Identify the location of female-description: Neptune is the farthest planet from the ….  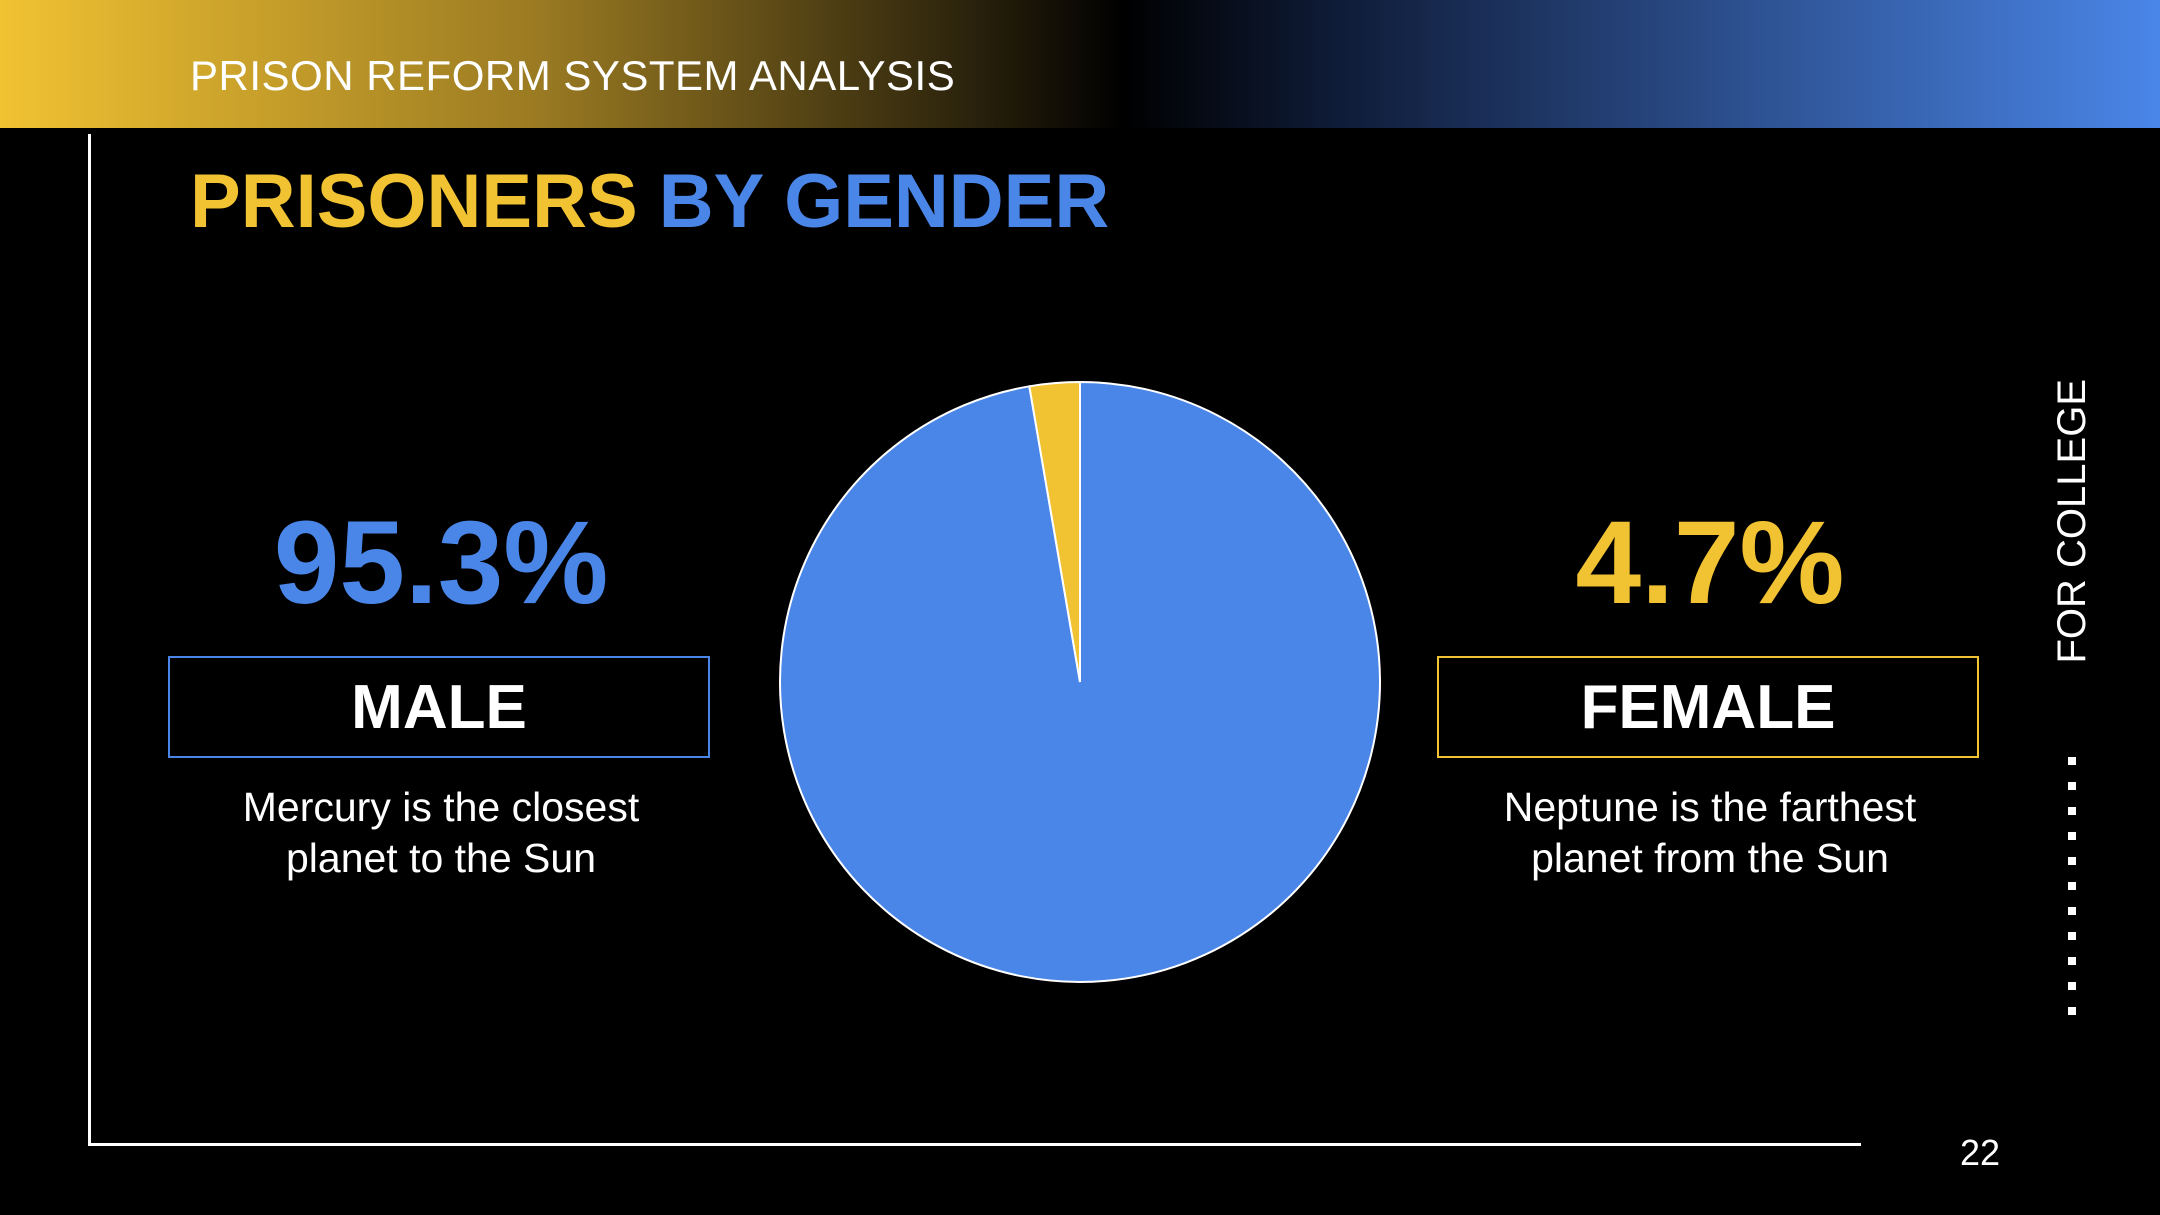
(1710, 833).